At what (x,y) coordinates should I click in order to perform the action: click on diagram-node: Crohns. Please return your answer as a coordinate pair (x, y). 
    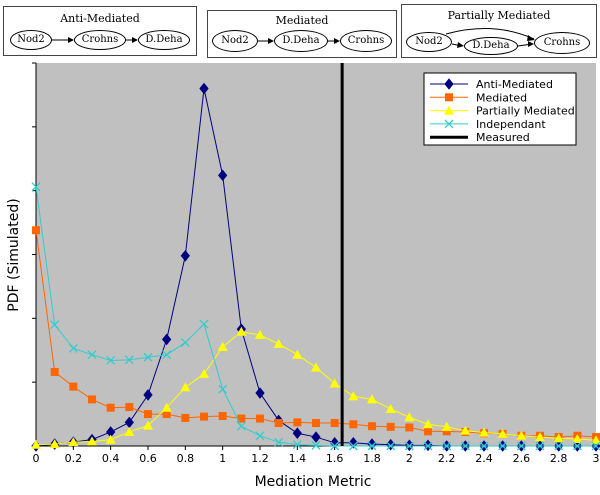
    Looking at the image, I should click on (366, 41).